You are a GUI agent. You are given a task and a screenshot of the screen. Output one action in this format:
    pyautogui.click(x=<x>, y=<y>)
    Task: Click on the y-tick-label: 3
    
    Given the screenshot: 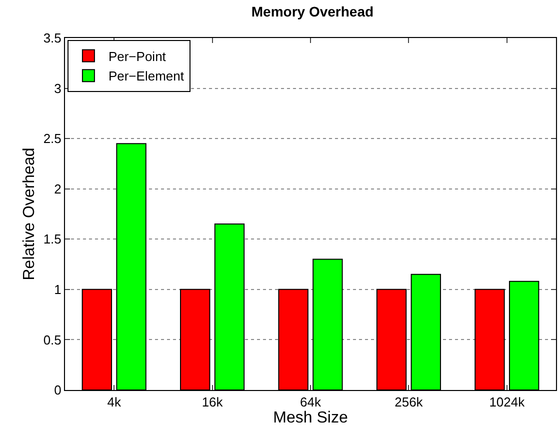 What is the action you would take?
    pyautogui.click(x=58, y=88)
    